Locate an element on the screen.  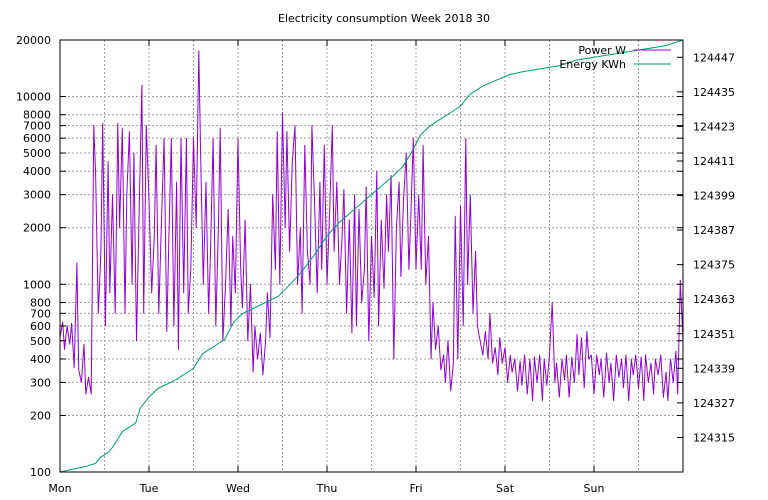
x-tick-label: Thu is located at coordinates (327, 488).